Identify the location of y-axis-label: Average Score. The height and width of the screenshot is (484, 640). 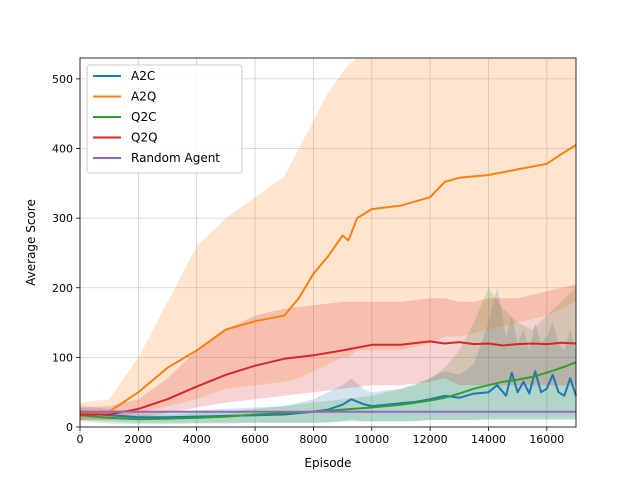
(31, 242).